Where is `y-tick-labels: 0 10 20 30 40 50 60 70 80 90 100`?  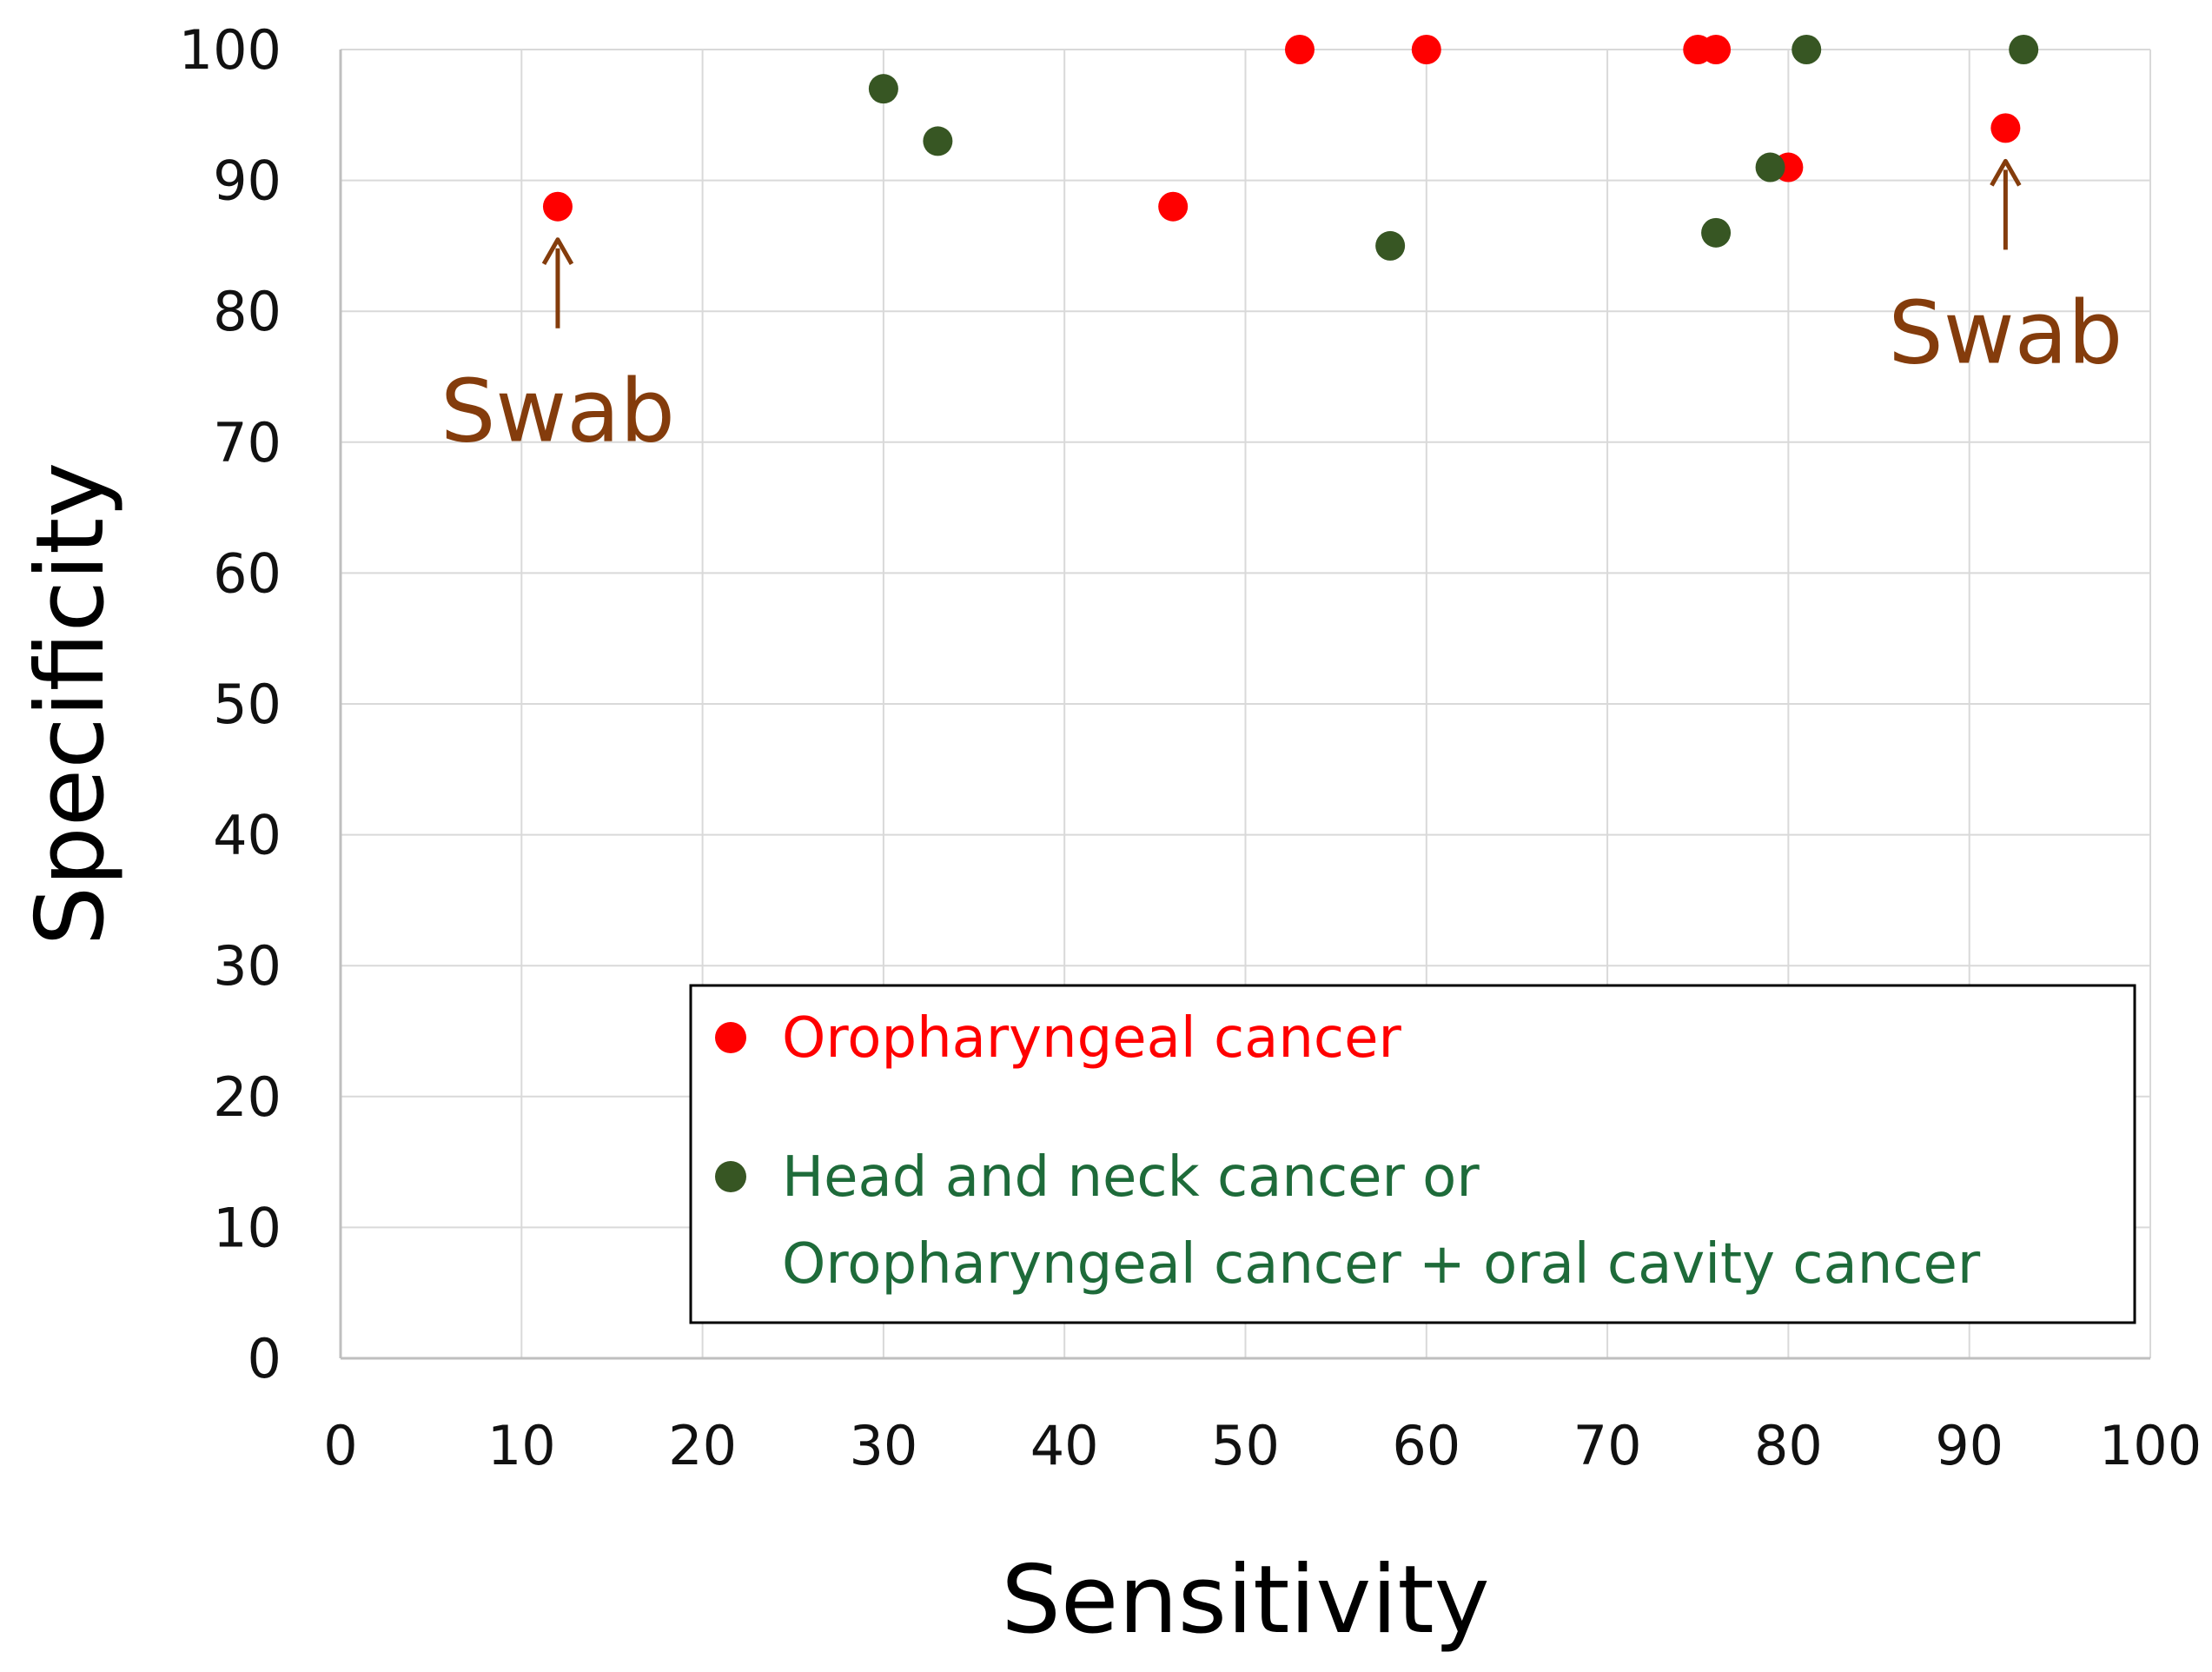 y-tick-labels: 0 10 20 30 40 50 60 70 80 90 100 is located at coordinates (230, 704).